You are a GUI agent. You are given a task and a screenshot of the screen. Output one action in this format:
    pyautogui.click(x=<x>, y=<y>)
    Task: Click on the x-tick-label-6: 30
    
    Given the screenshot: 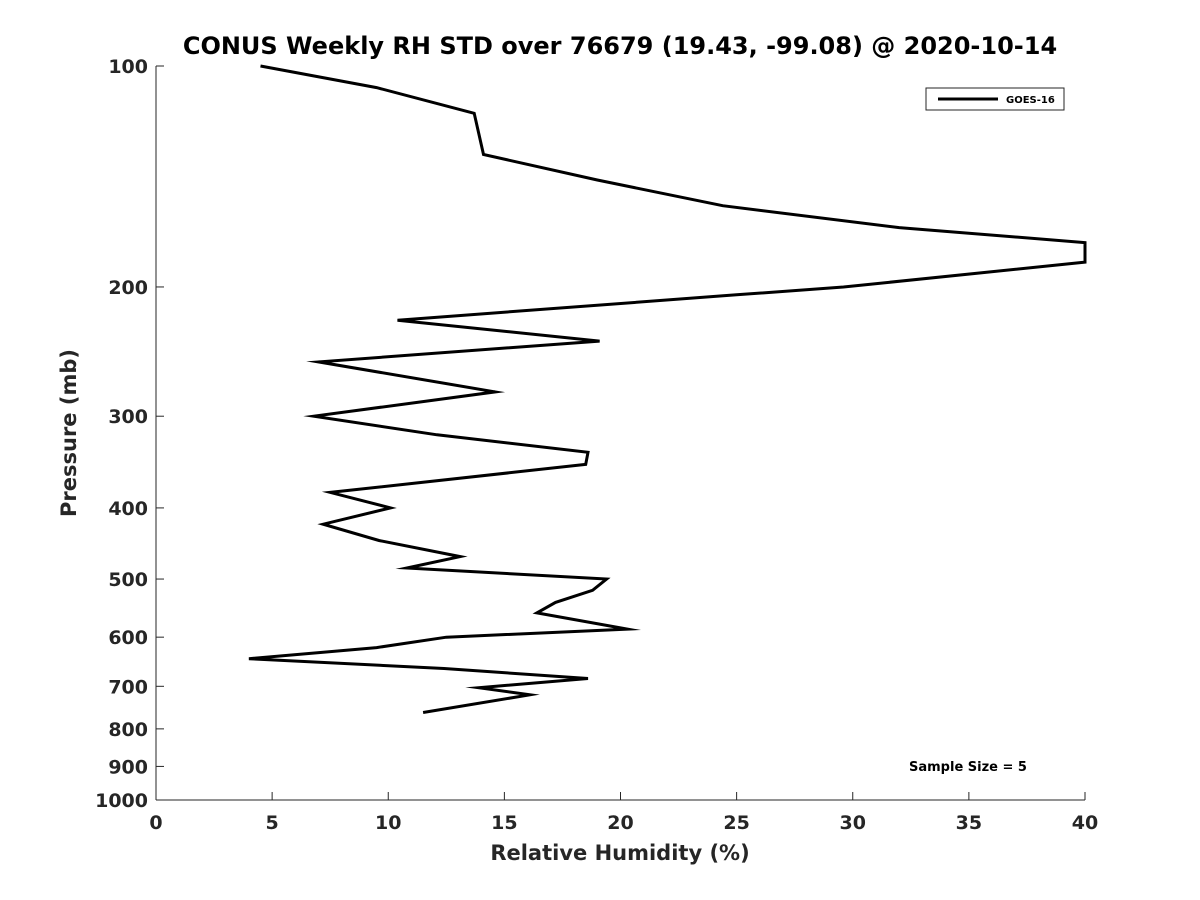 What is the action you would take?
    pyautogui.click(x=853, y=823)
    